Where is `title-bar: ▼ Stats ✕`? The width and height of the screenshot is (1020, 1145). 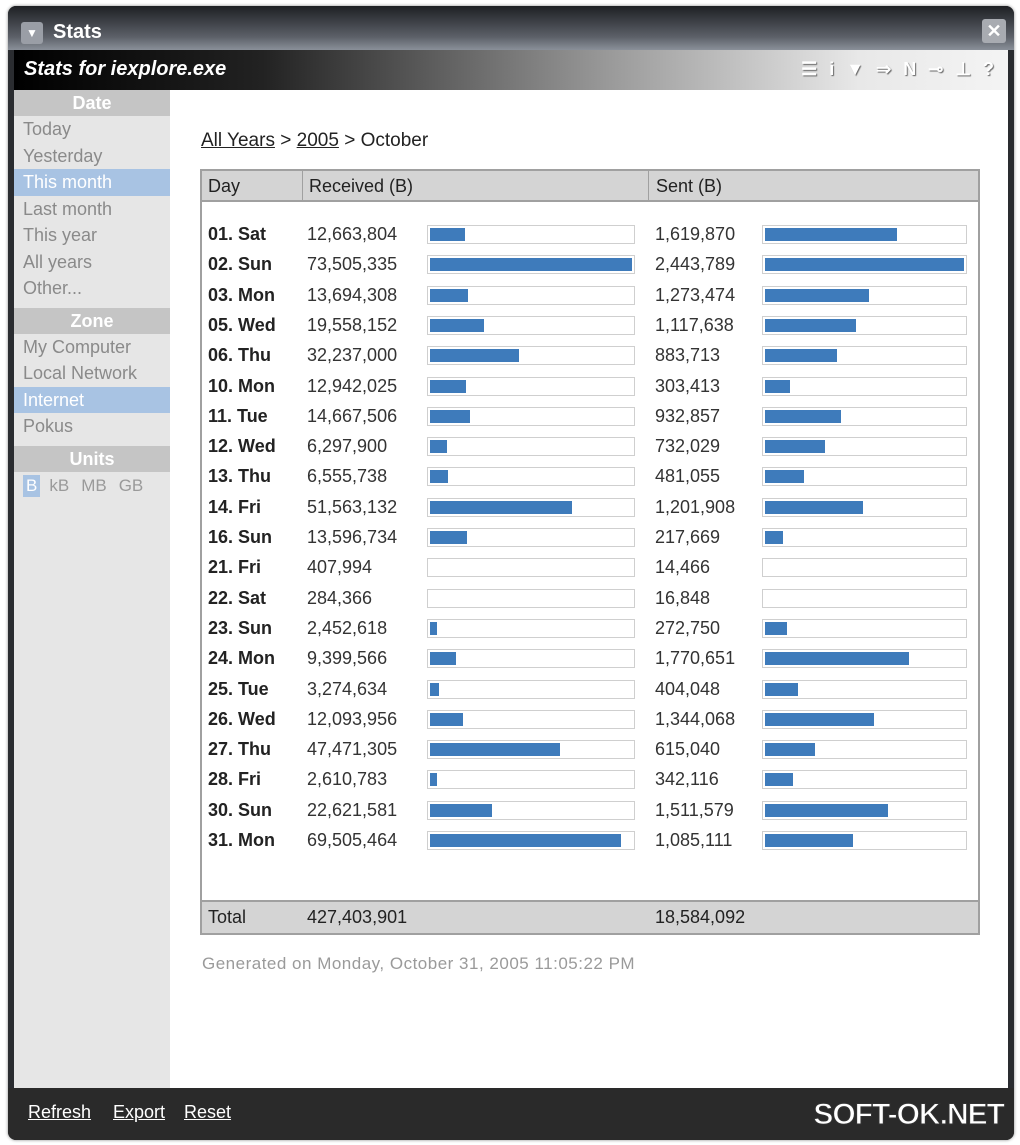 title-bar: ▼ Stats ✕ is located at coordinates (511, 28).